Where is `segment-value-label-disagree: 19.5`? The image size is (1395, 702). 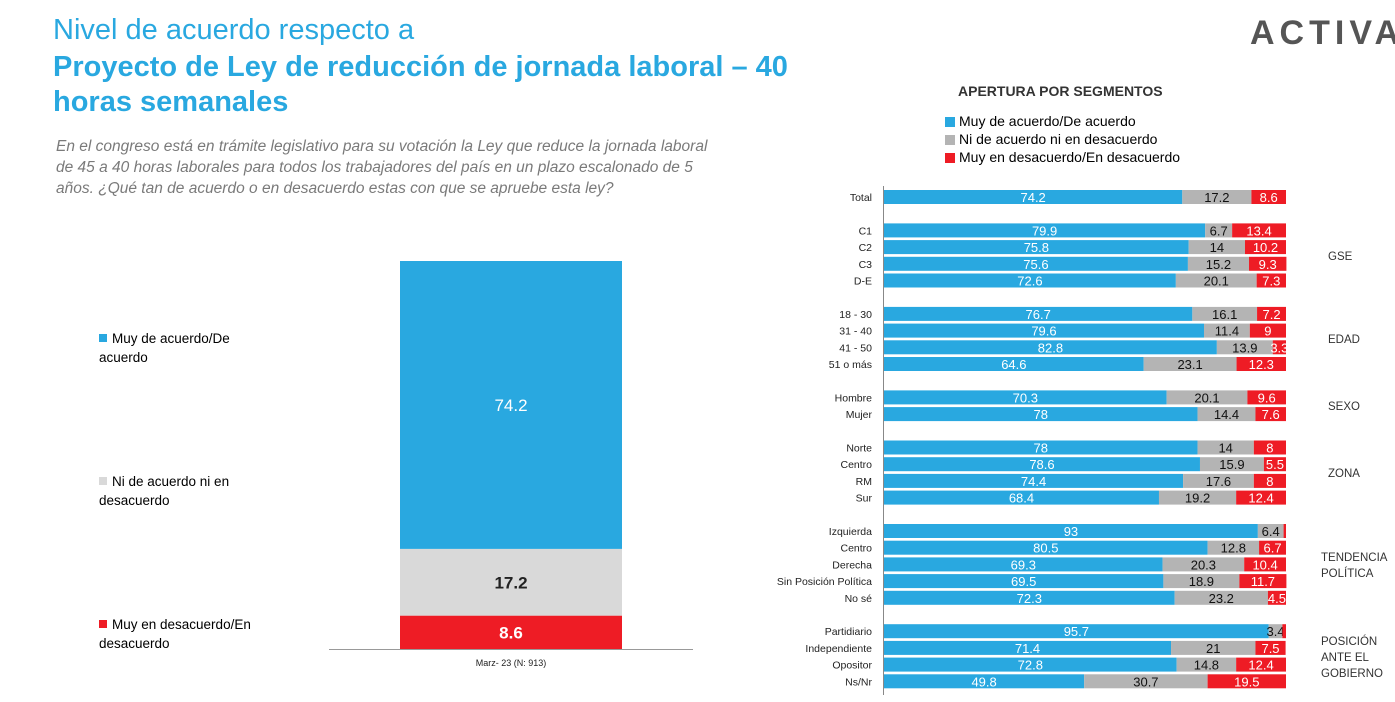
segment-value-label-disagree: 19.5 is located at coordinates (1246, 681).